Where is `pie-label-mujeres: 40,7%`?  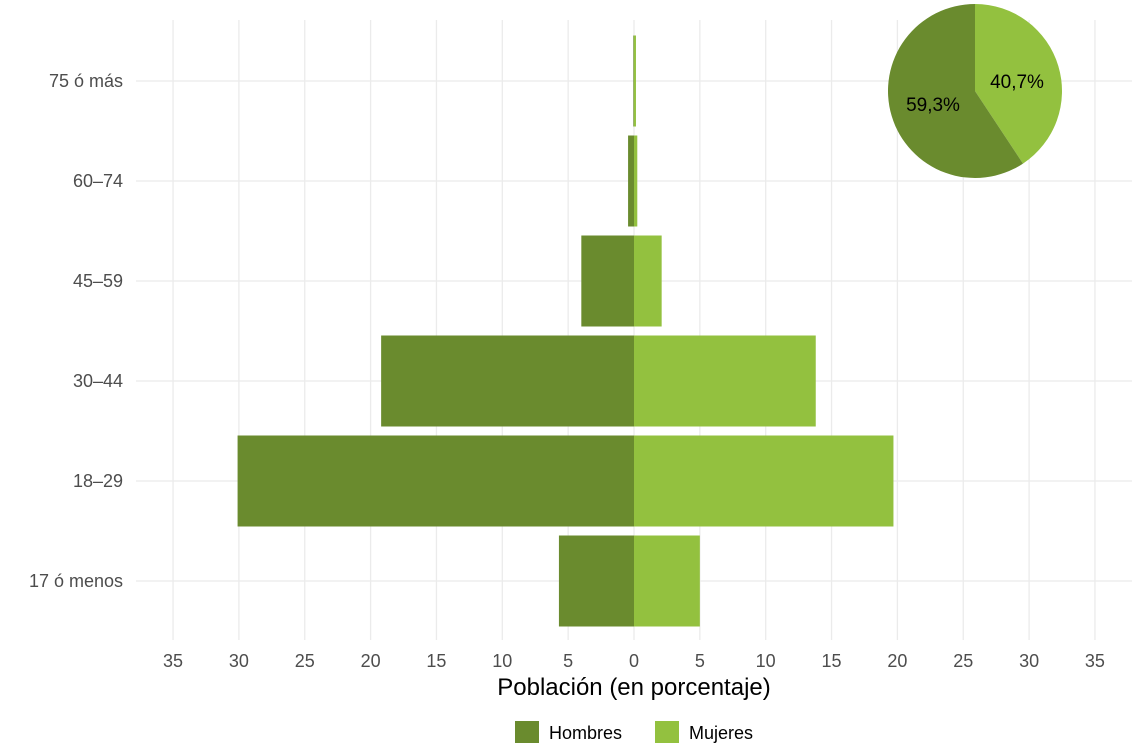
pie-label-mujeres: 40,7% is located at coordinates (1017, 82).